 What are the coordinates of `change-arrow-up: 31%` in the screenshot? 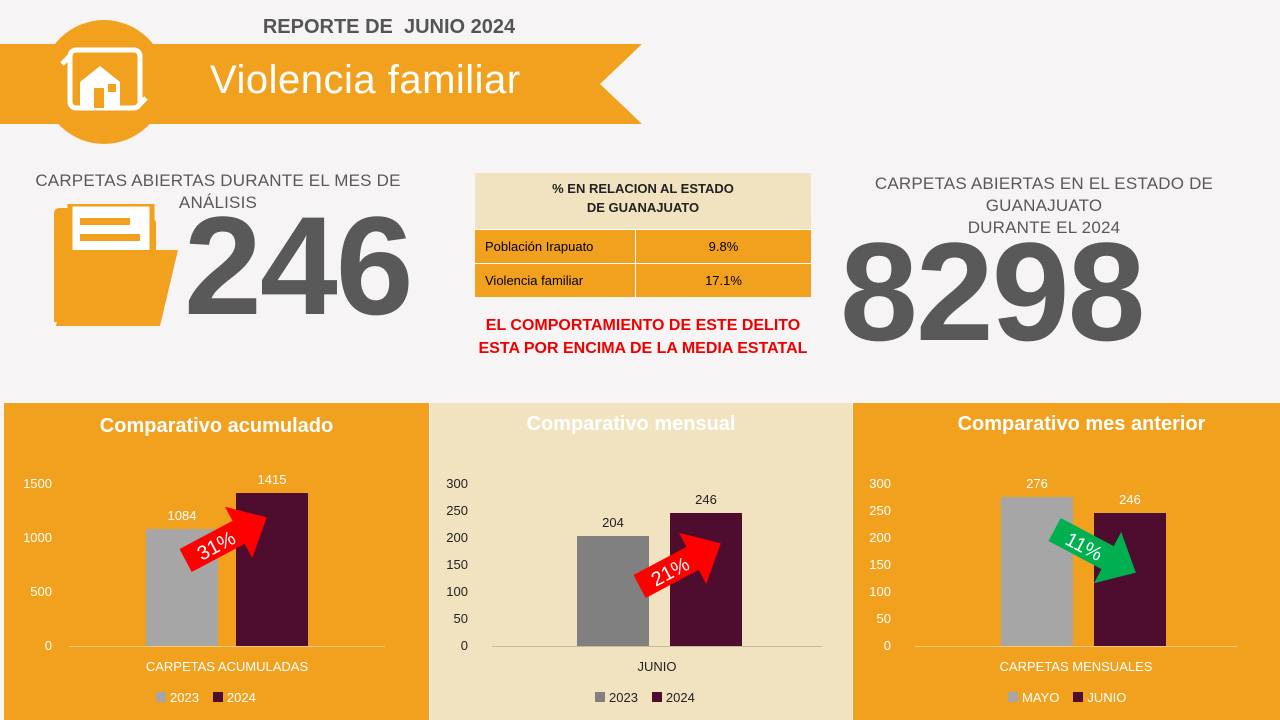 It's located at (223, 539).